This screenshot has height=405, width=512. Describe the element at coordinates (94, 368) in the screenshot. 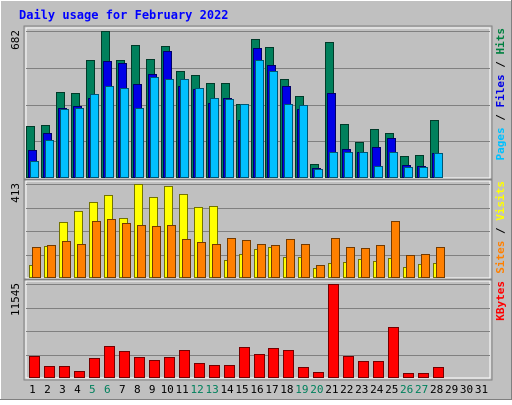

I see `bar-kbytes-day-5: KBytes 5: 2400` at that location.